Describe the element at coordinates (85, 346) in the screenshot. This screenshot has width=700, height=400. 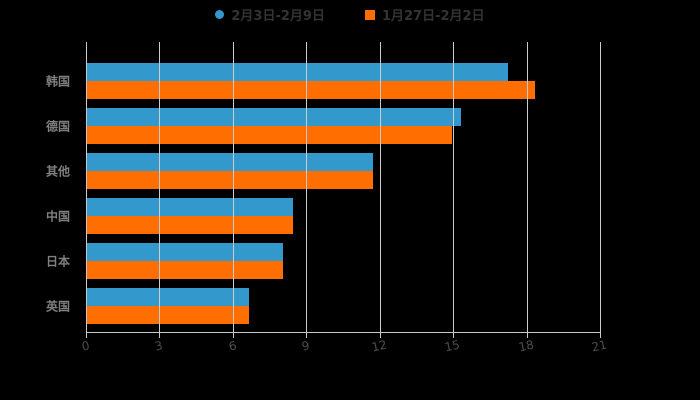
I see `x-tick-label-0: 0` at that location.